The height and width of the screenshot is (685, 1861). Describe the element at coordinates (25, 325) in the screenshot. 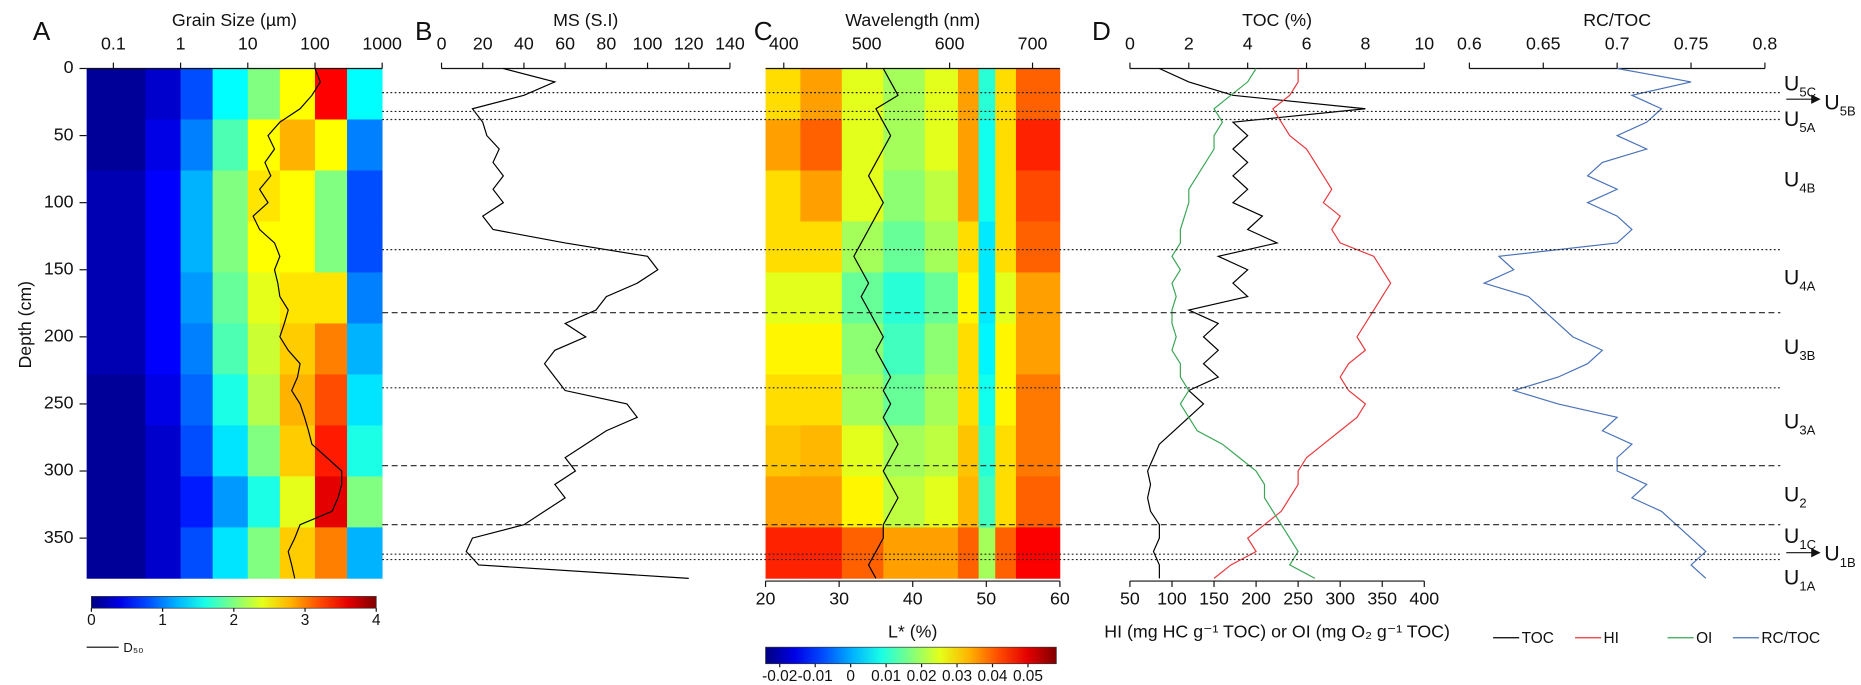

I see `y-axis-title: Depth (cm)` at that location.